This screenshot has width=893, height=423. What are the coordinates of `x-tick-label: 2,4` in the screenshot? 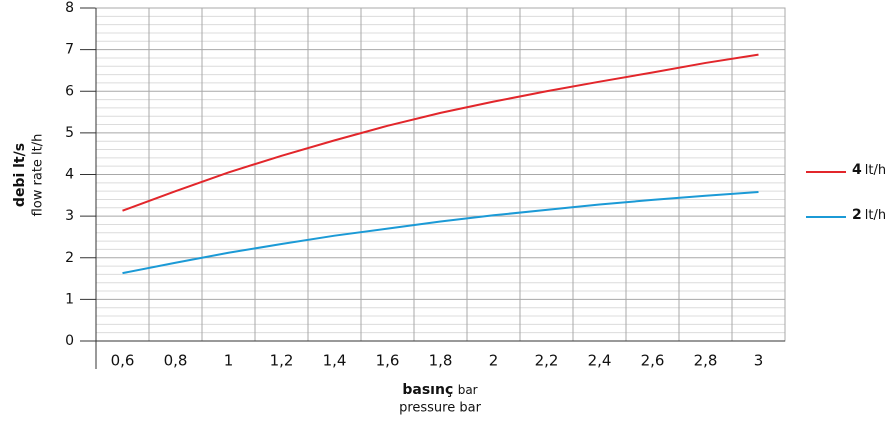 It's located at (600, 361).